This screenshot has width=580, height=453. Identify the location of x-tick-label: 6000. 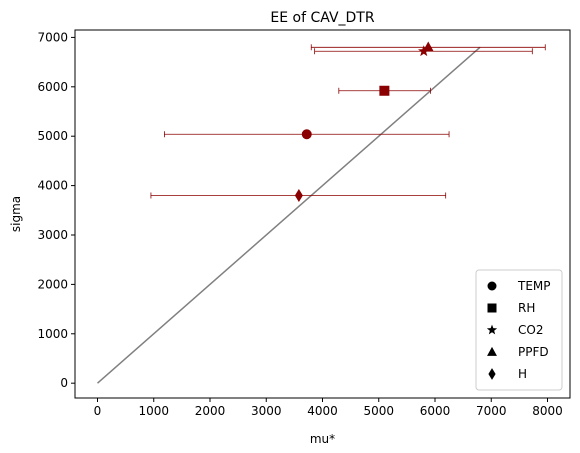
(435, 411).